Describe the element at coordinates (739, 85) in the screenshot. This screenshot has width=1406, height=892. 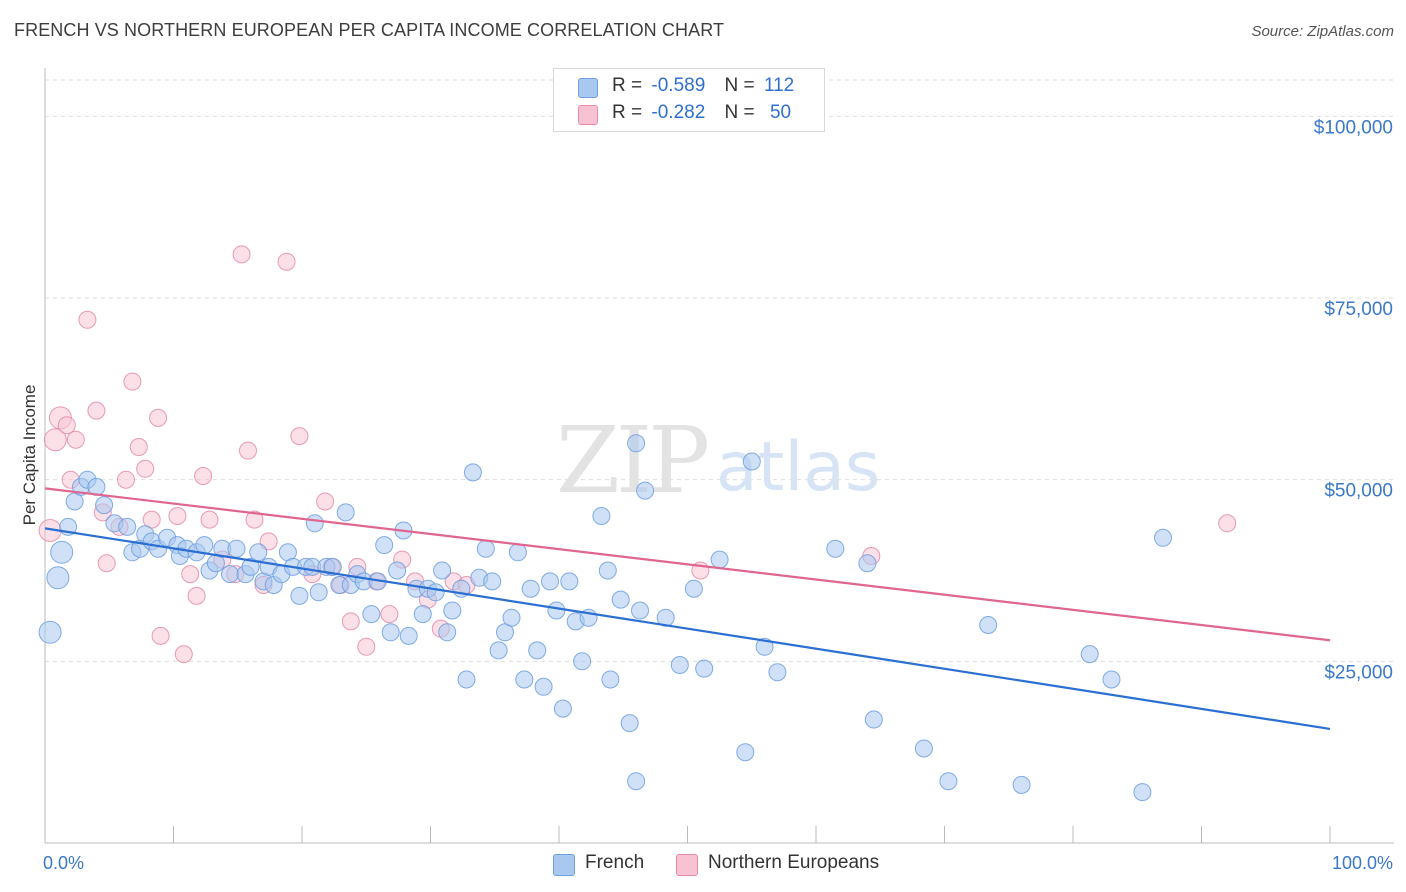
I see `n-label: N =` at that location.